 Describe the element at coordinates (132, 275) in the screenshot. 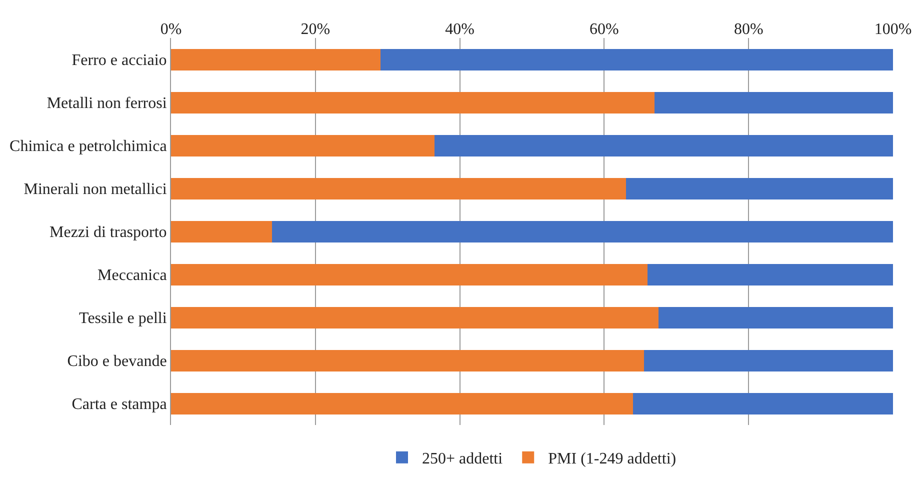

I see `y-tick-label: Meccanica` at that location.